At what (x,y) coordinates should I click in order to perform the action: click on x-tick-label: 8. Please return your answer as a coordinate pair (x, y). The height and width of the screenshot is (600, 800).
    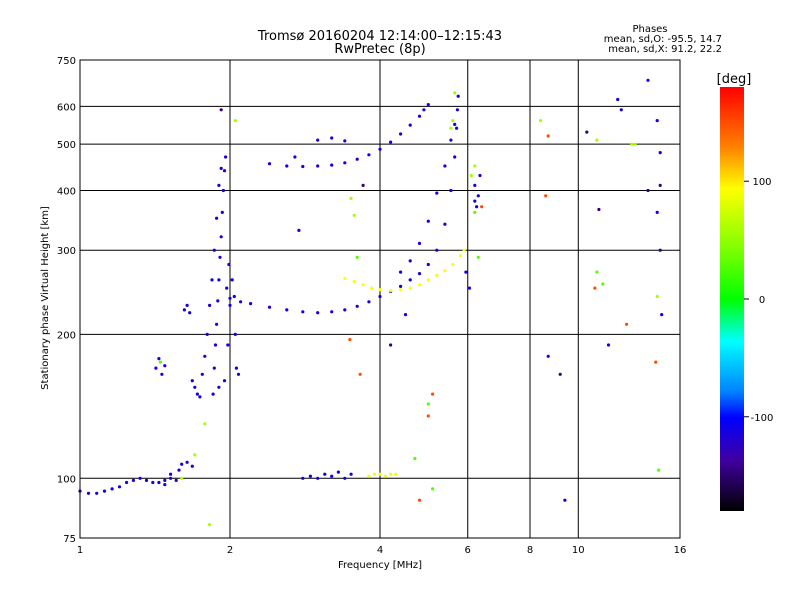
    Looking at the image, I should click on (530, 550).